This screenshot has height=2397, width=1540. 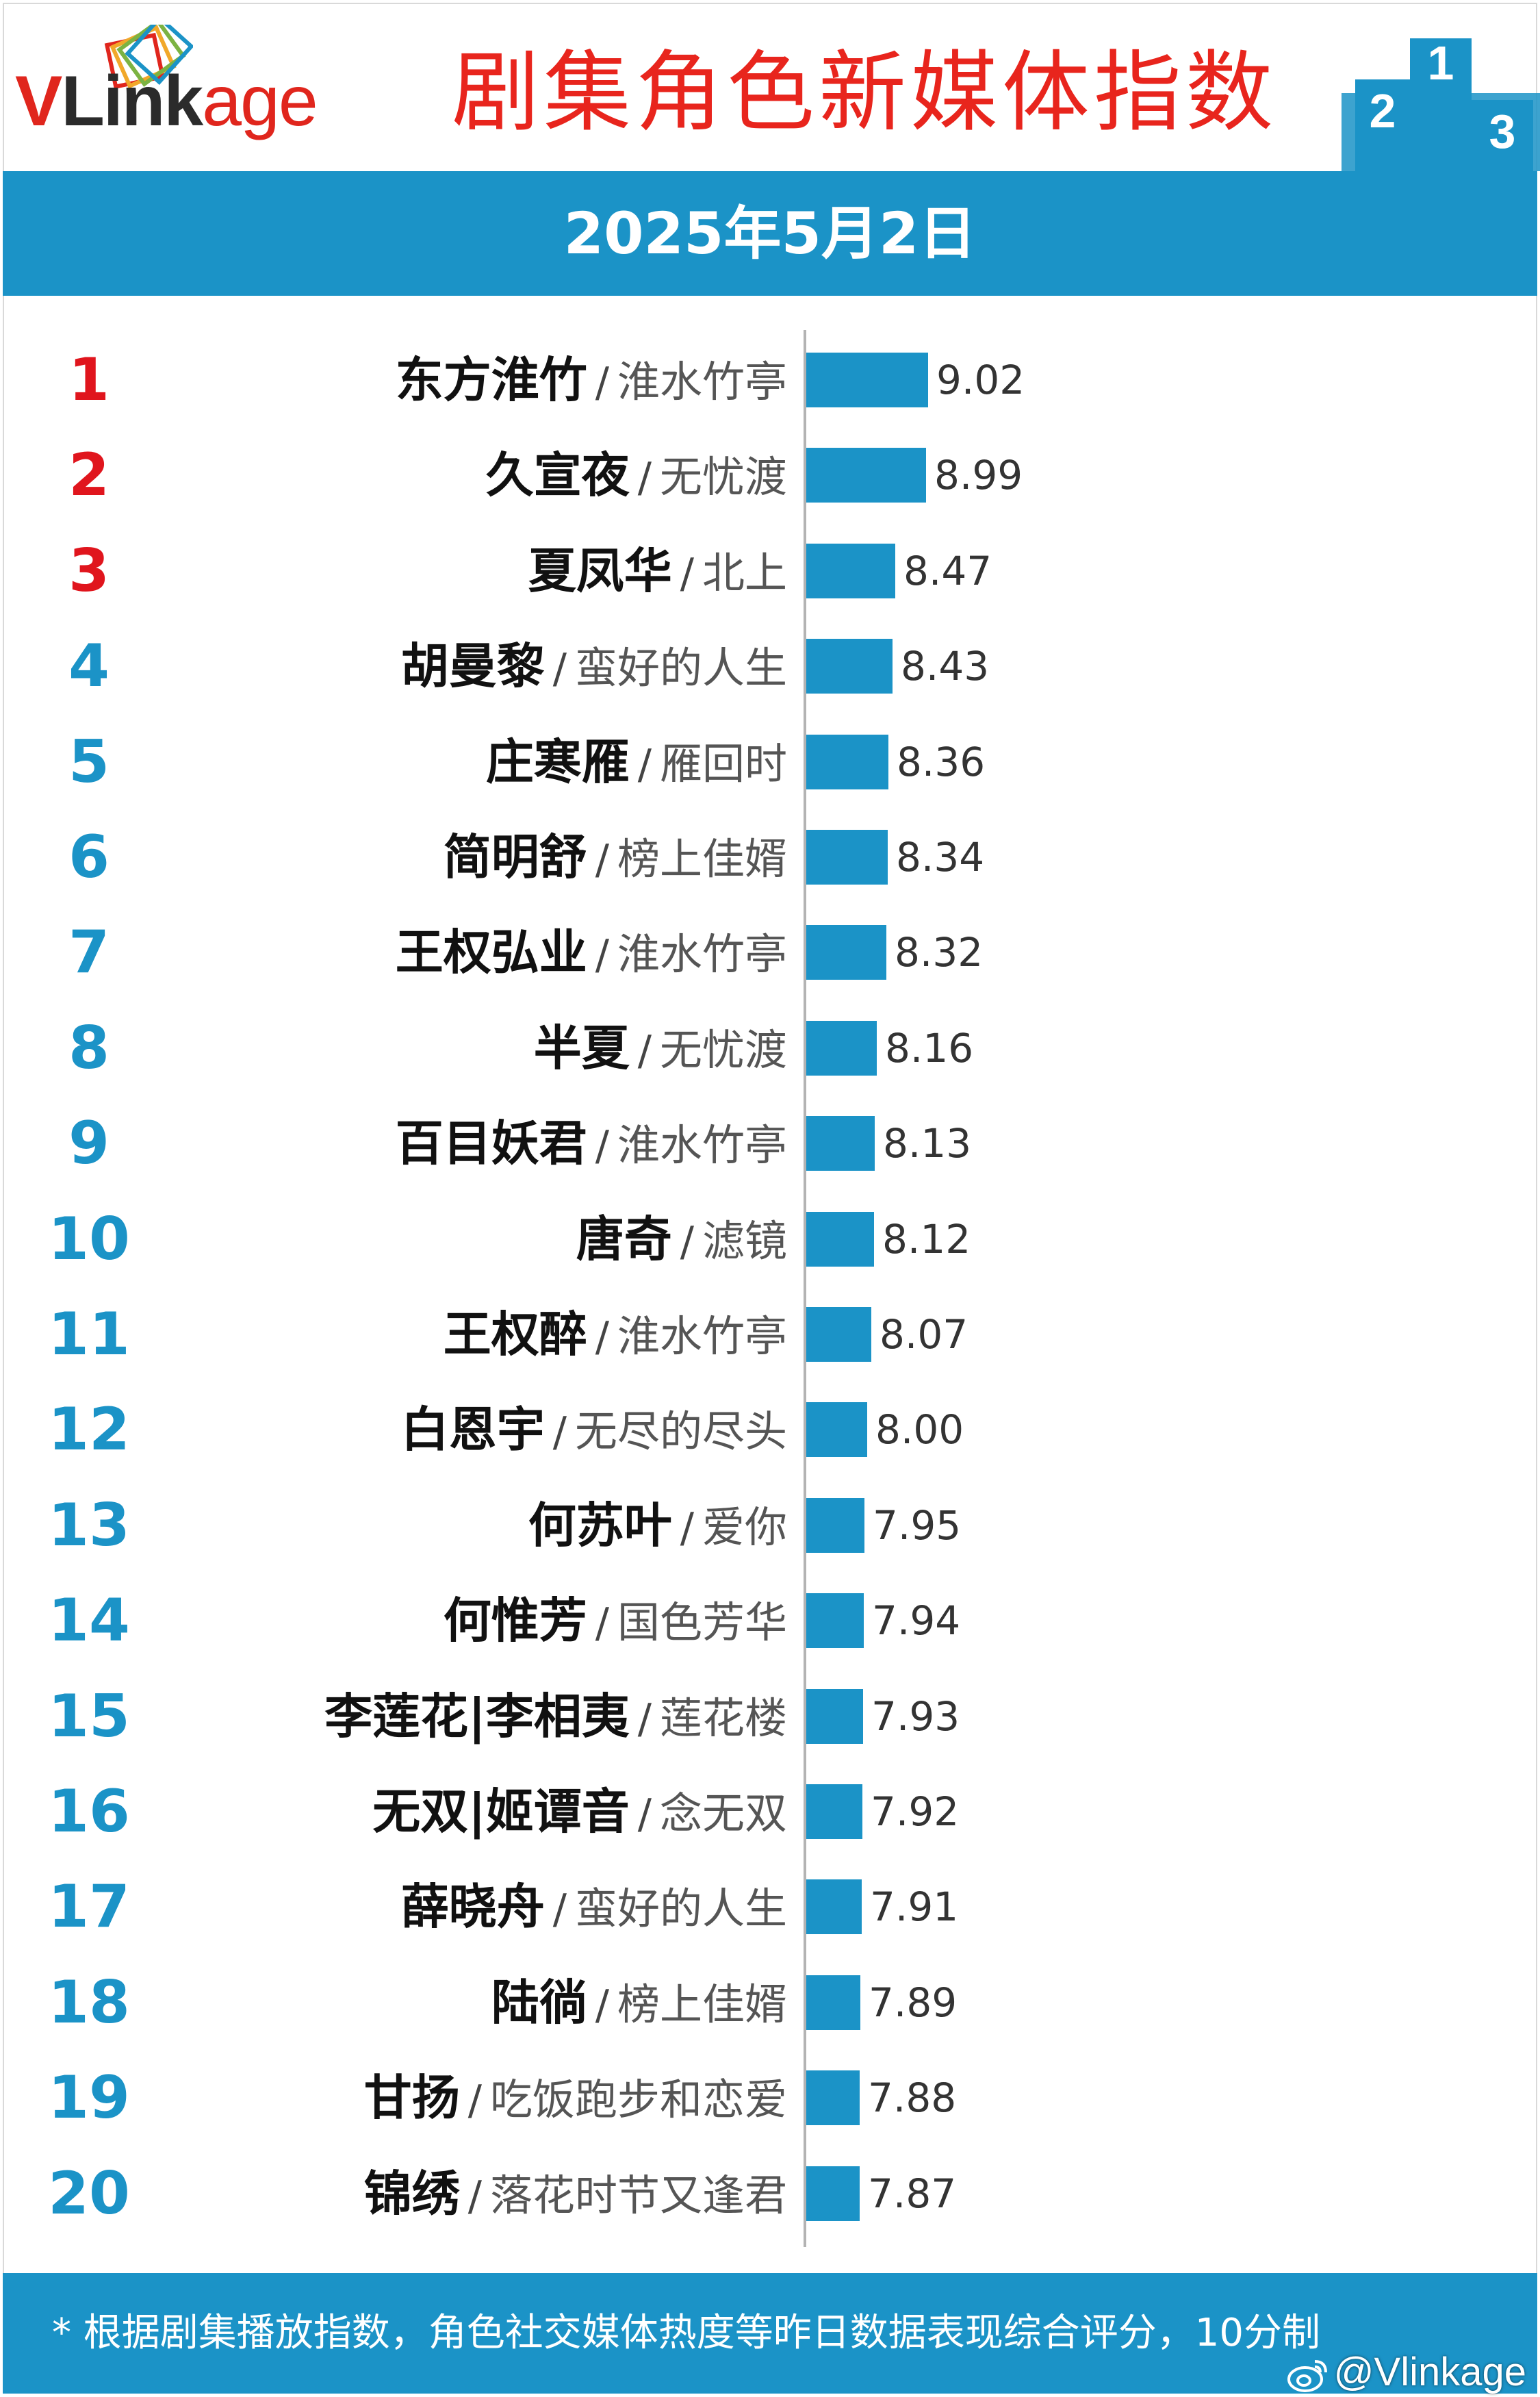 I want to click on chart-row: 16 无双|姬谭音 / 念无双 7.92, so click(x=770, y=1812).